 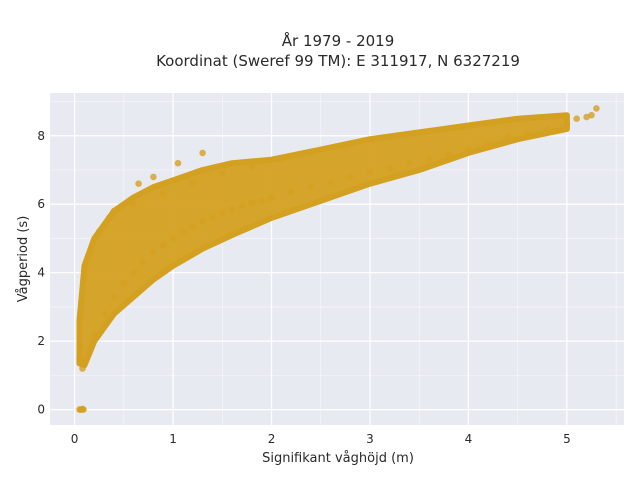 I want to click on chart-title-line1: År 1979 - 2019, so click(x=338, y=40).